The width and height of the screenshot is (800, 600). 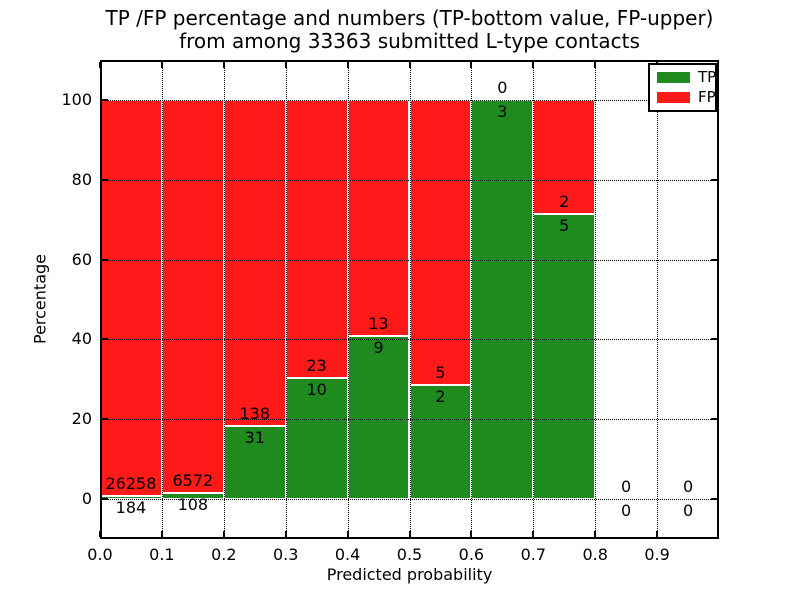 What do you see at coordinates (673, 77) in the screenshot?
I see `tp-color-swatch` at bounding box center [673, 77].